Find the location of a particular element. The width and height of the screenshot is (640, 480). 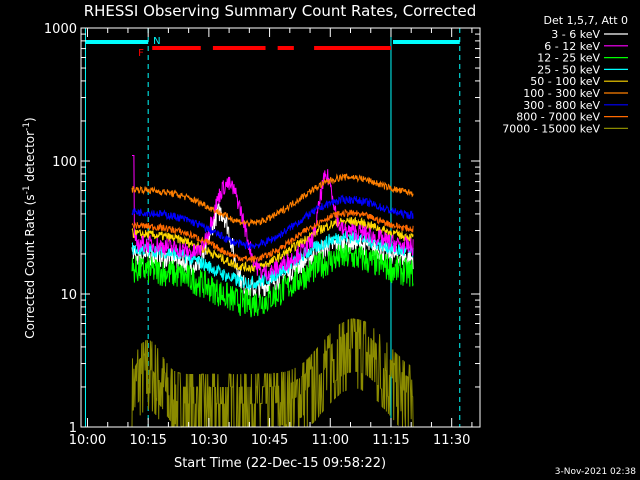

x-tick-label: 10:45 is located at coordinates (269, 440).